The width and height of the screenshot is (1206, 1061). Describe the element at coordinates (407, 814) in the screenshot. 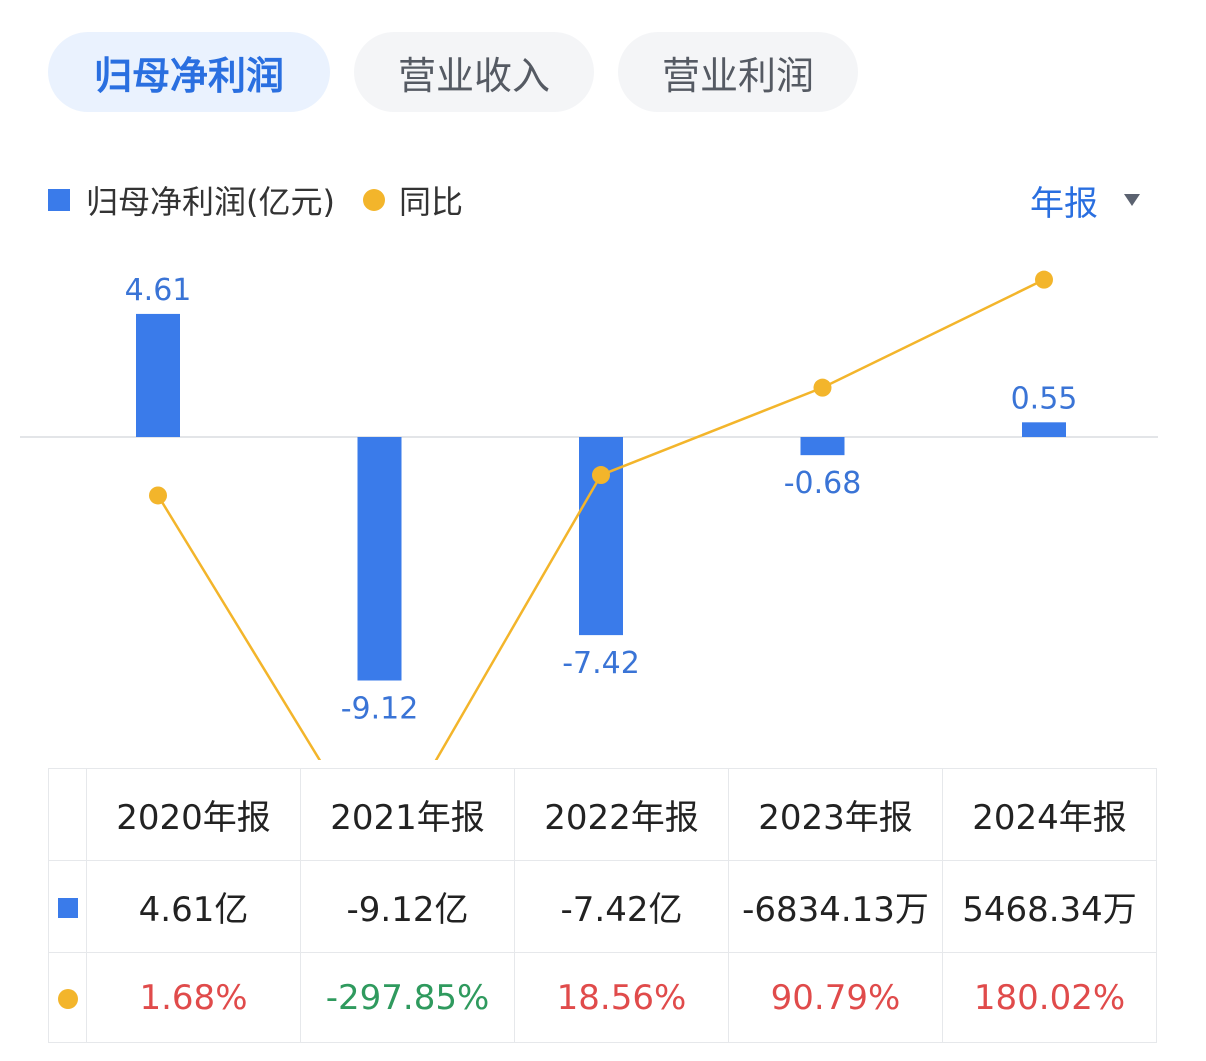

I see `table-header-cell: 2021年报` at that location.